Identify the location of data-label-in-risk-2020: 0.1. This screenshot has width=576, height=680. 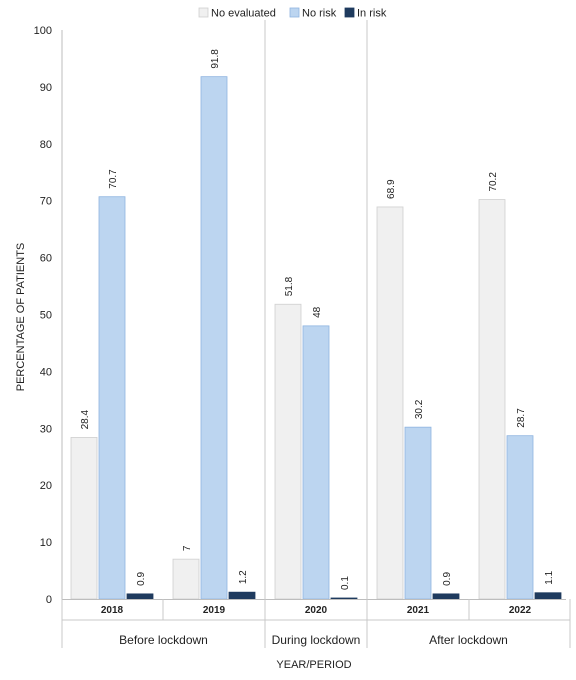
(345, 583).